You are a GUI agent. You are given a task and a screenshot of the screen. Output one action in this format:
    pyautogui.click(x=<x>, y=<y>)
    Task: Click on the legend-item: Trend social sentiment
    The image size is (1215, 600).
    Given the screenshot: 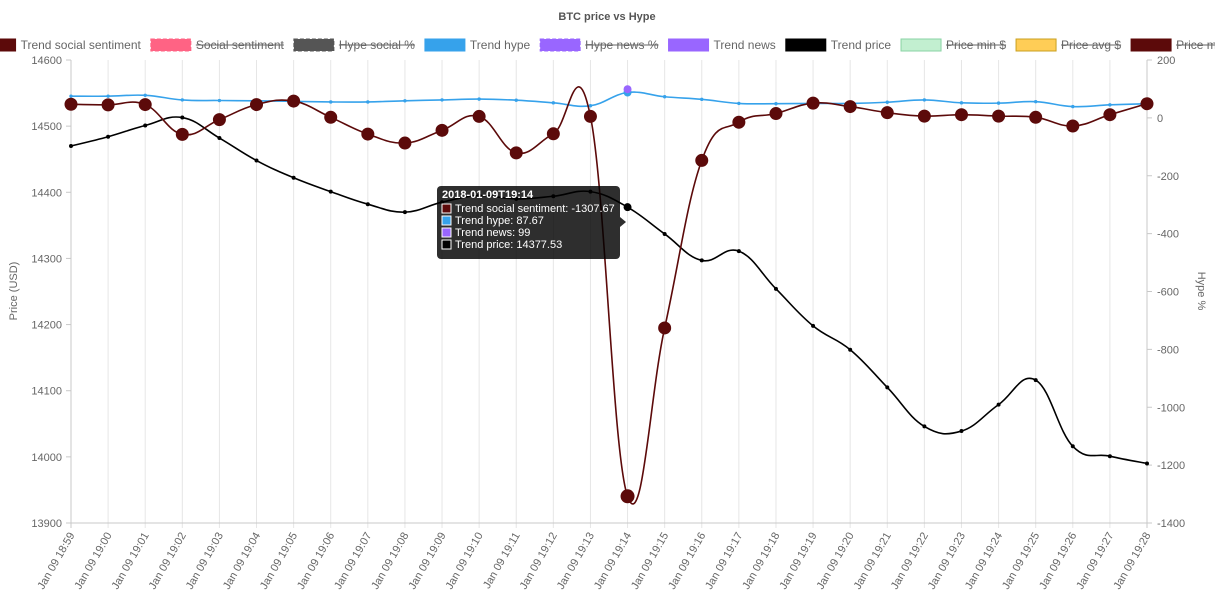 What is the action you would take?
    pyautogui.click(x=71, y=45)
    